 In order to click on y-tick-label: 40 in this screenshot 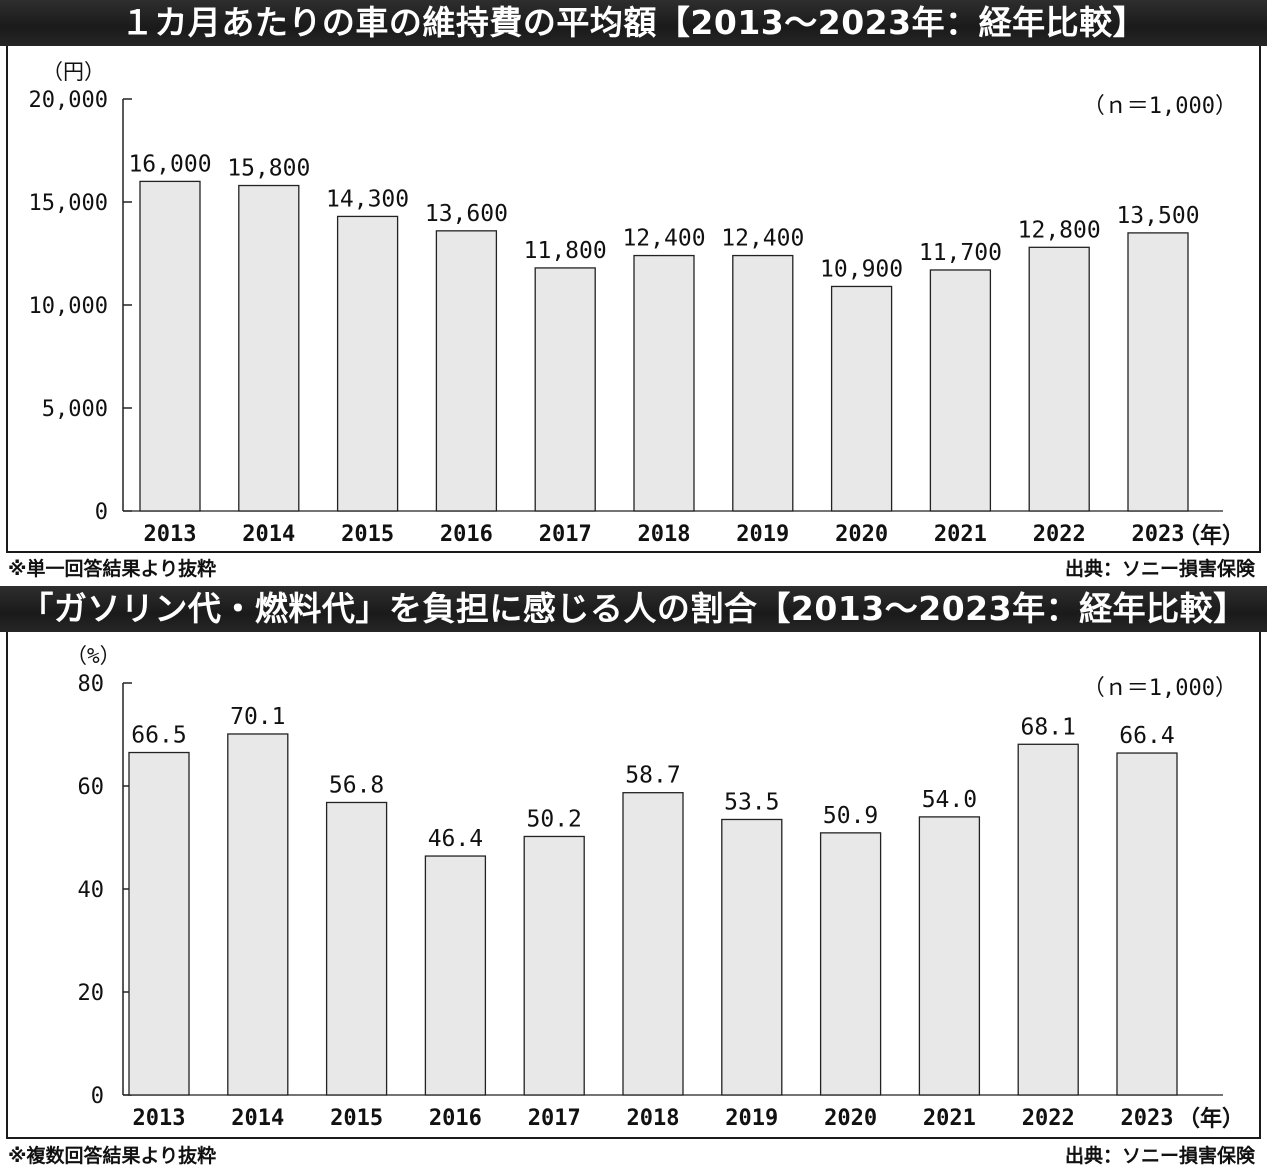, I will do `click(91, 890)`.